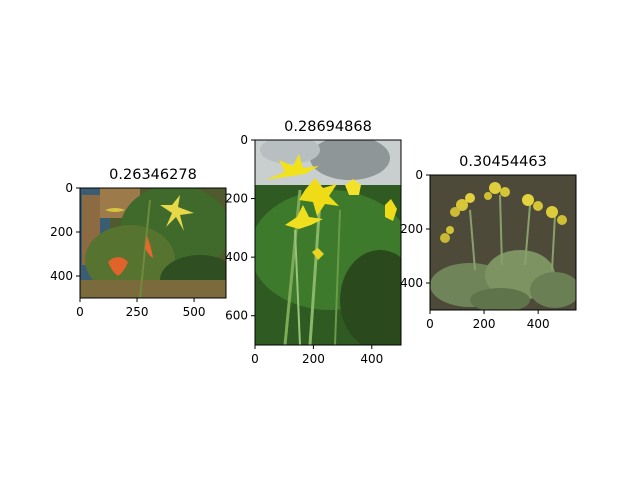 The image size is (640, 480). Describe the element at coordinates (194, 312) in the screenshot. I see `x-tick-label-1-2: 500` at that location.